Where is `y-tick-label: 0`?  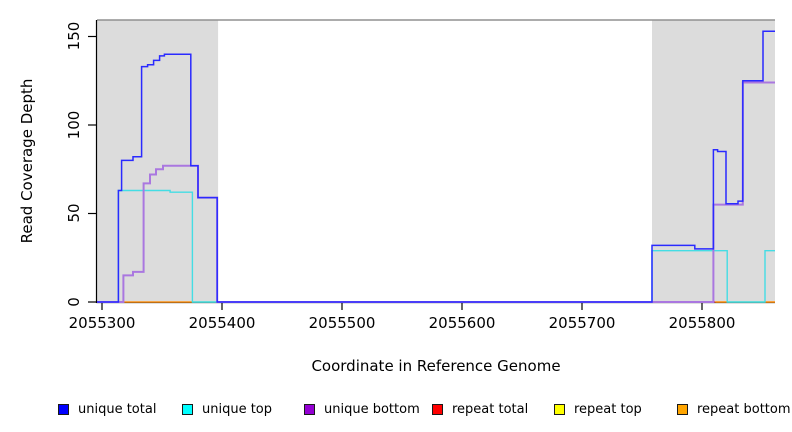
y-tick-label: 0 is located at coordinates (74, 302).